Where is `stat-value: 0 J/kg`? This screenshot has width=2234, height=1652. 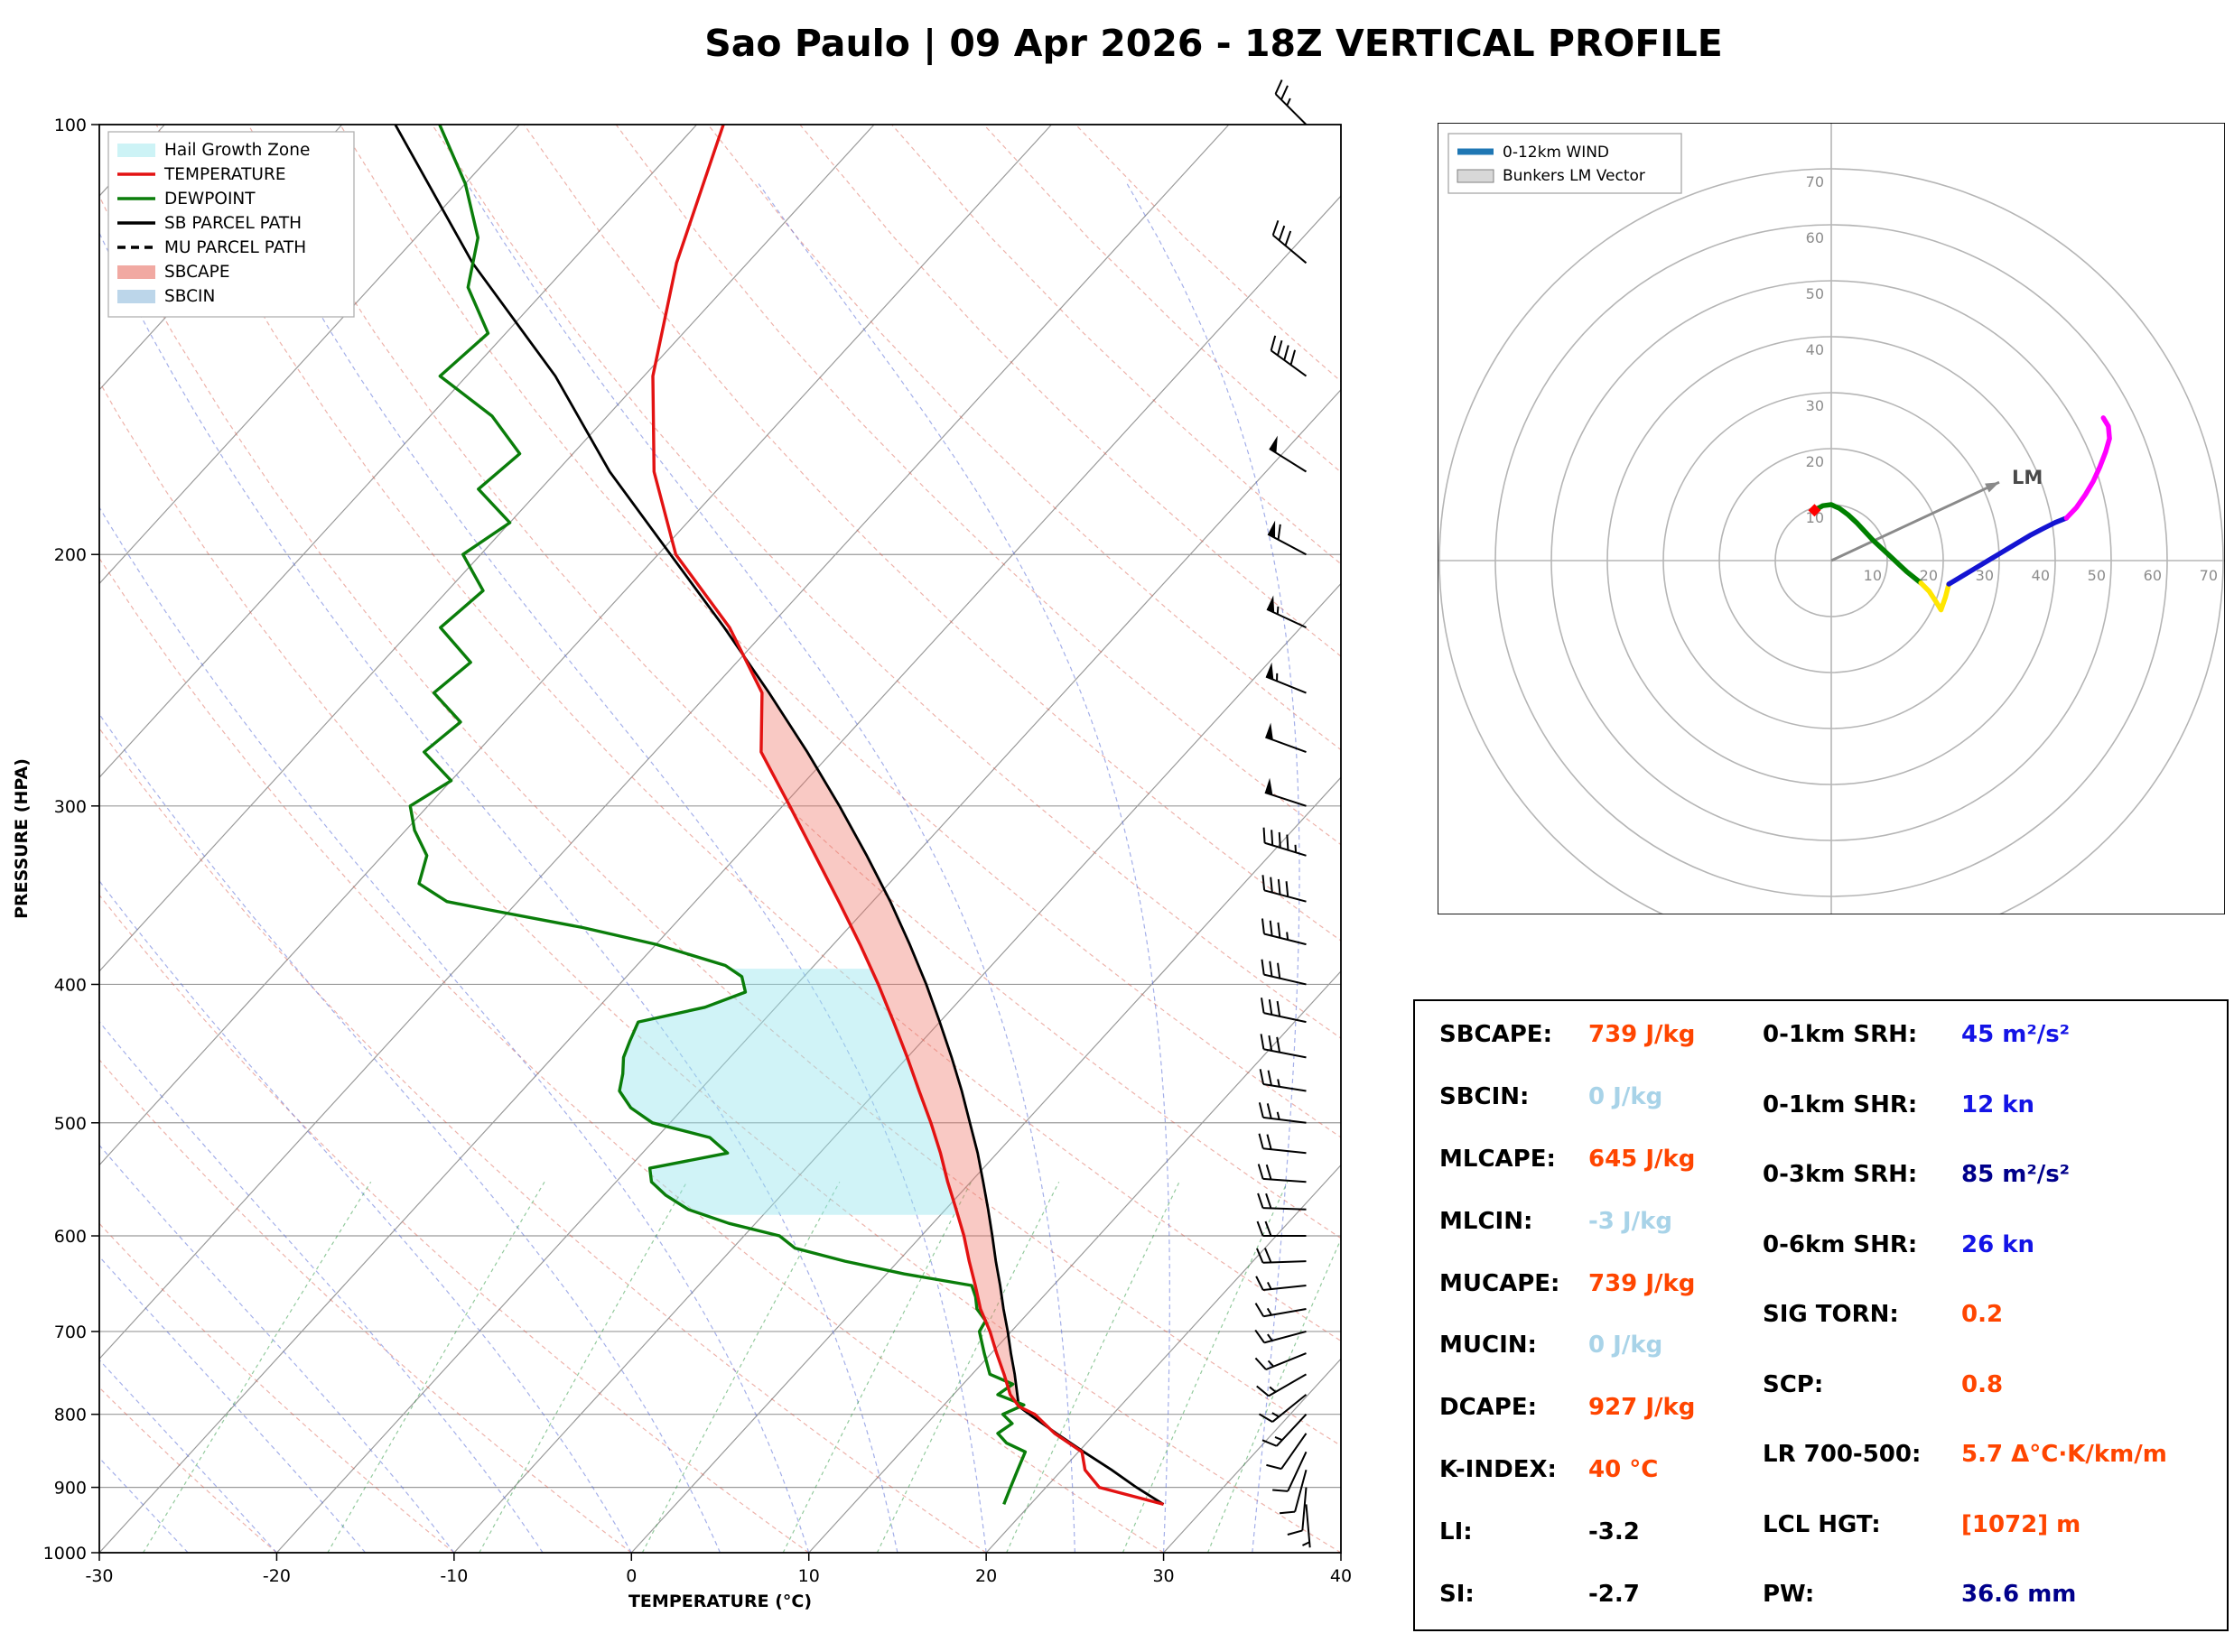 stat-value: 0 J/kg is located at coordinates (1625, 1096).